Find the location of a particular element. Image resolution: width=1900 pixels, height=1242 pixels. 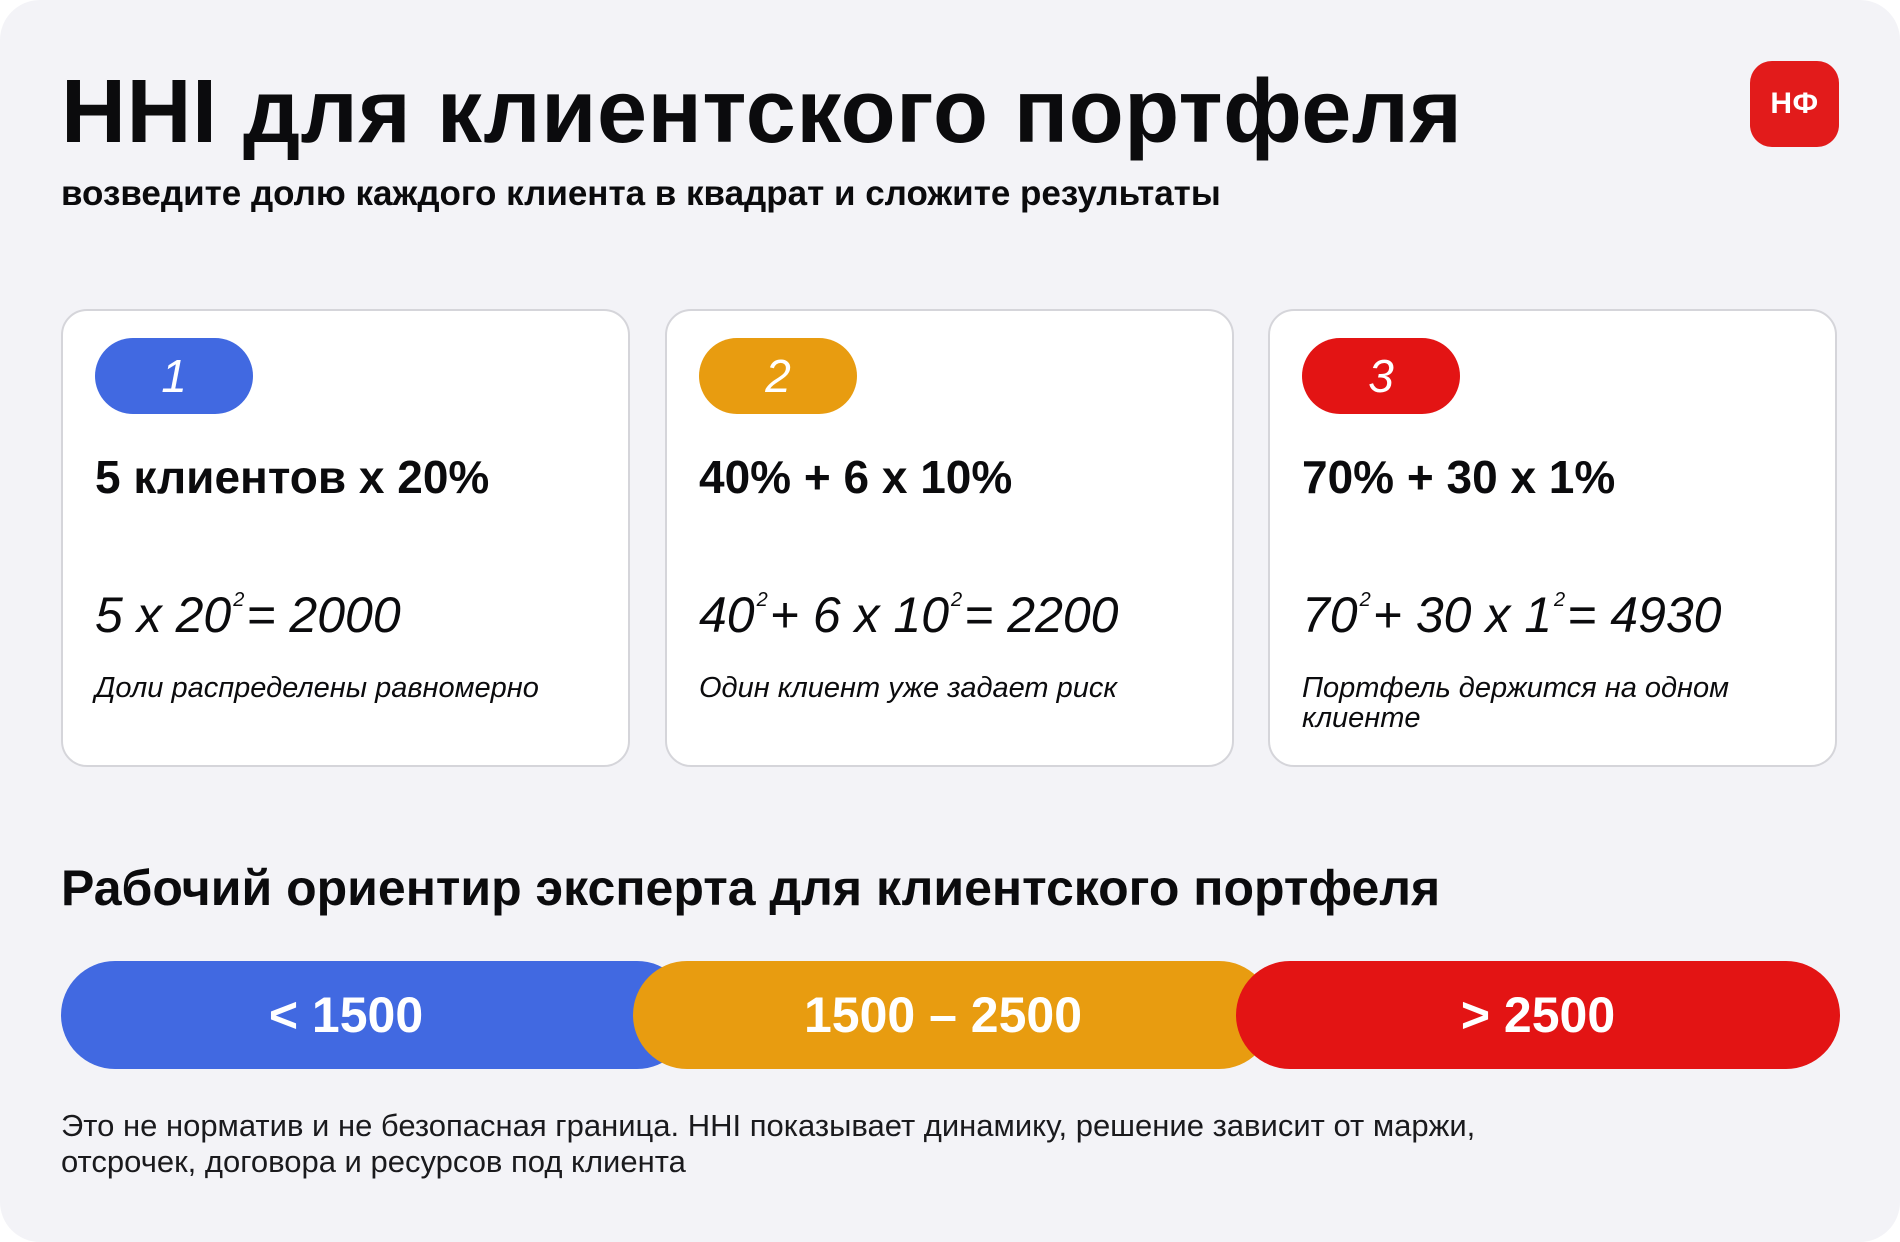

formula-term: + 6 x 10 is located at coordinates (859, 615).